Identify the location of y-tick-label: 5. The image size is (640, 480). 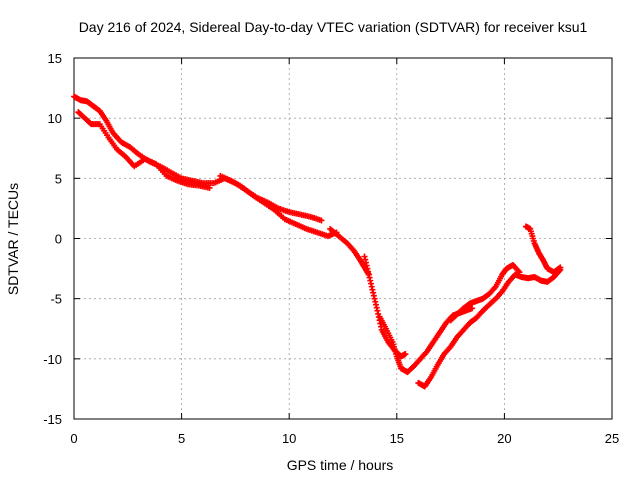
(58, 178).